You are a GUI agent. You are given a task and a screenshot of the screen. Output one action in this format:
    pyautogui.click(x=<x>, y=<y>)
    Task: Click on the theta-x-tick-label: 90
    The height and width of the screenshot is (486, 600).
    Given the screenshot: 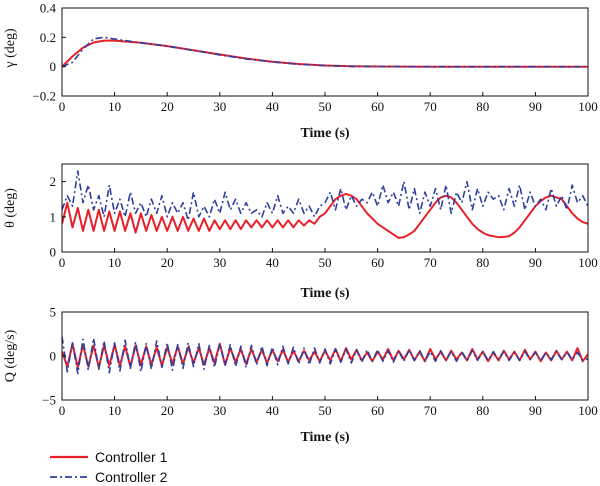 What is the action you would take?
    pyautogui.click(x=535, y=262)
    